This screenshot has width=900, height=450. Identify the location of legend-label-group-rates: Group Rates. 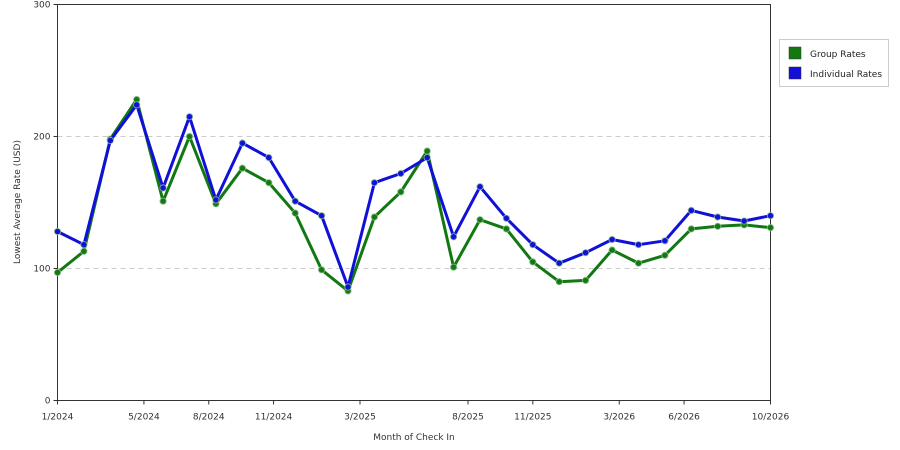
(838, 55).